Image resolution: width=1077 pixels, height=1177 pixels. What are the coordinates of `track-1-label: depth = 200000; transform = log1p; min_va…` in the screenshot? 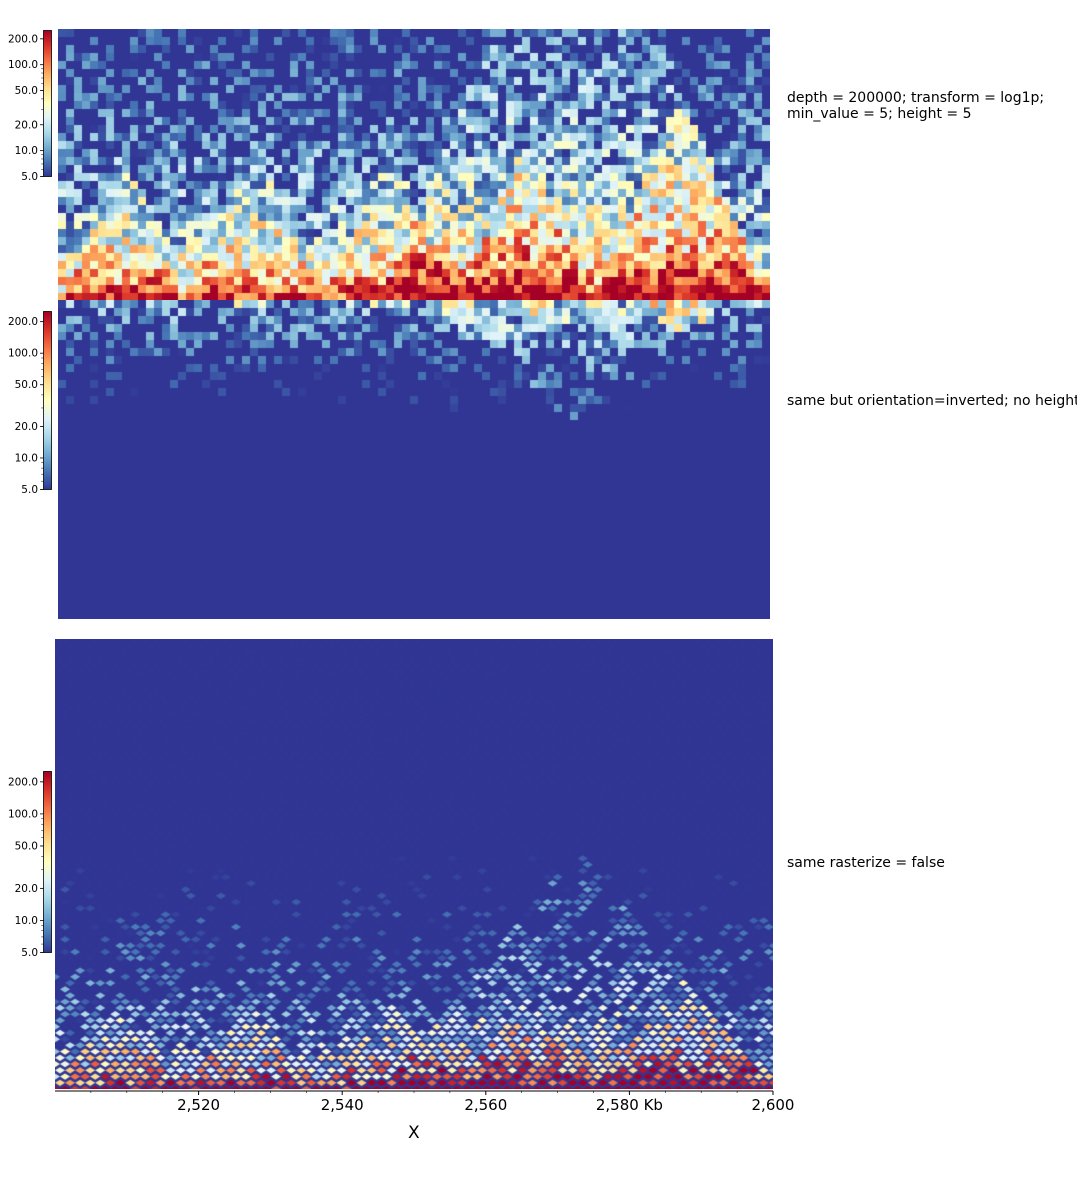 It's located at (915, 106).